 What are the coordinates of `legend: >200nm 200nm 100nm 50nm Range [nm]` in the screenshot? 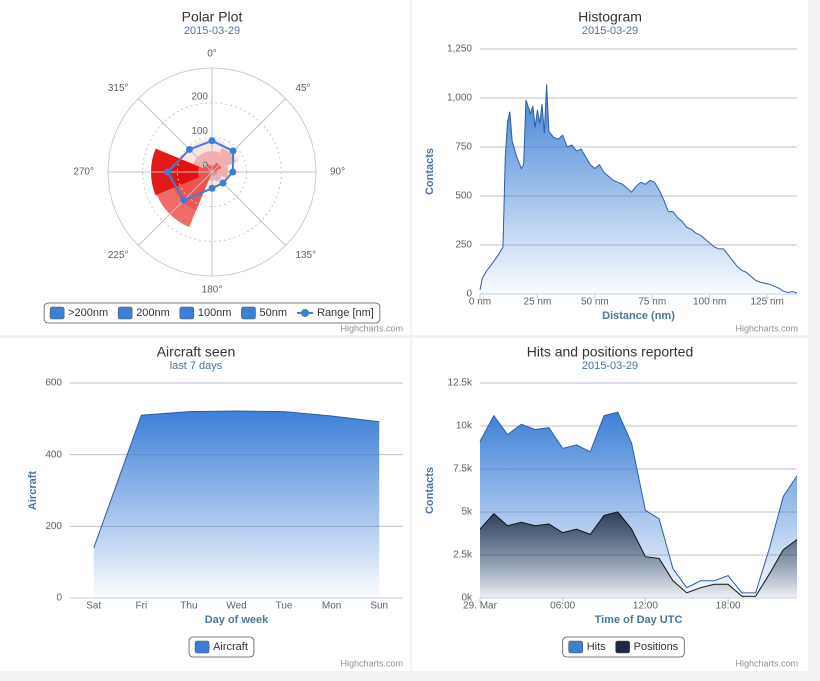 It's located at (212, 313).